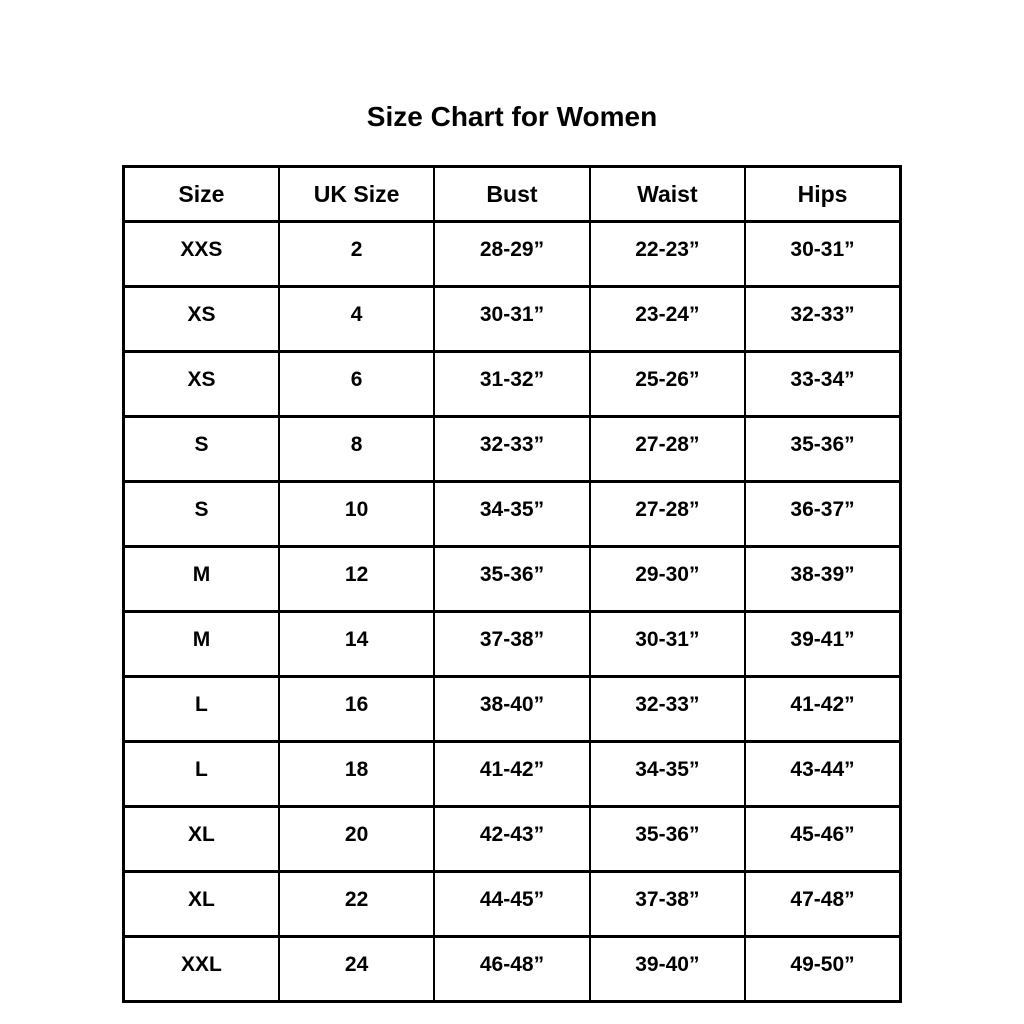 The width and height of the screenshot is (1024, 1024). What do you see at coordinates (356, 319) in the screenshot?
I see `table-cell: 4` at bounding box center [356, 319].